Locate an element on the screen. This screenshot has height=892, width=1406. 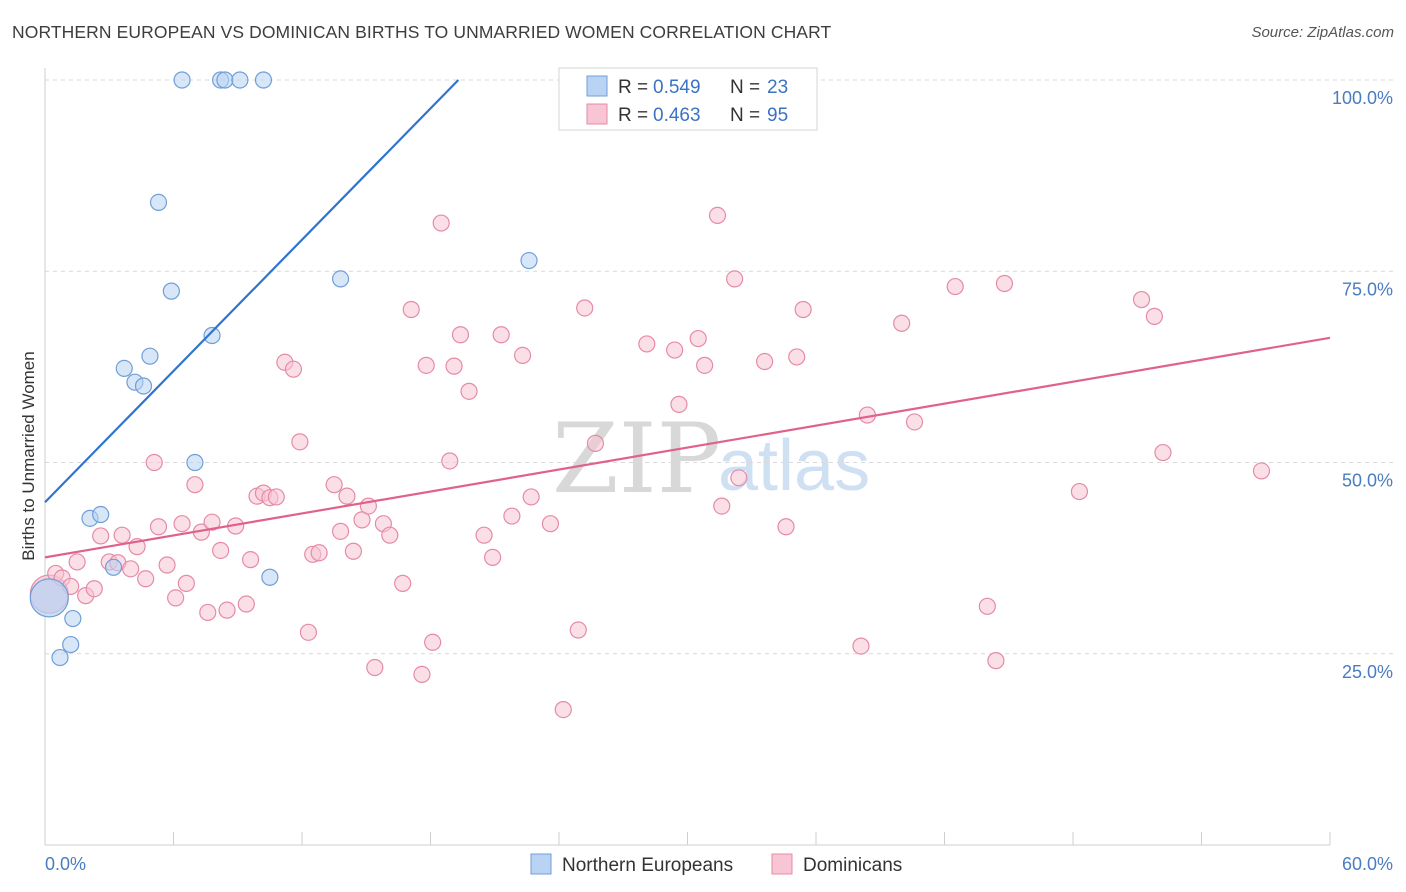
legend-r-label-pink: R = is located at coordinates (633, 115).